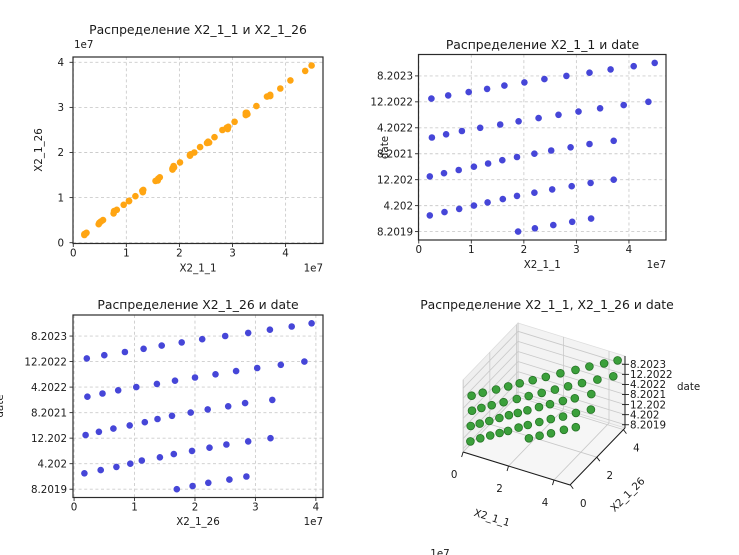 This screenshot has width=739, height=555. Describe the element at coordinates (688, 387) in the screenshot. I see `z-axis-label: date` at that location.